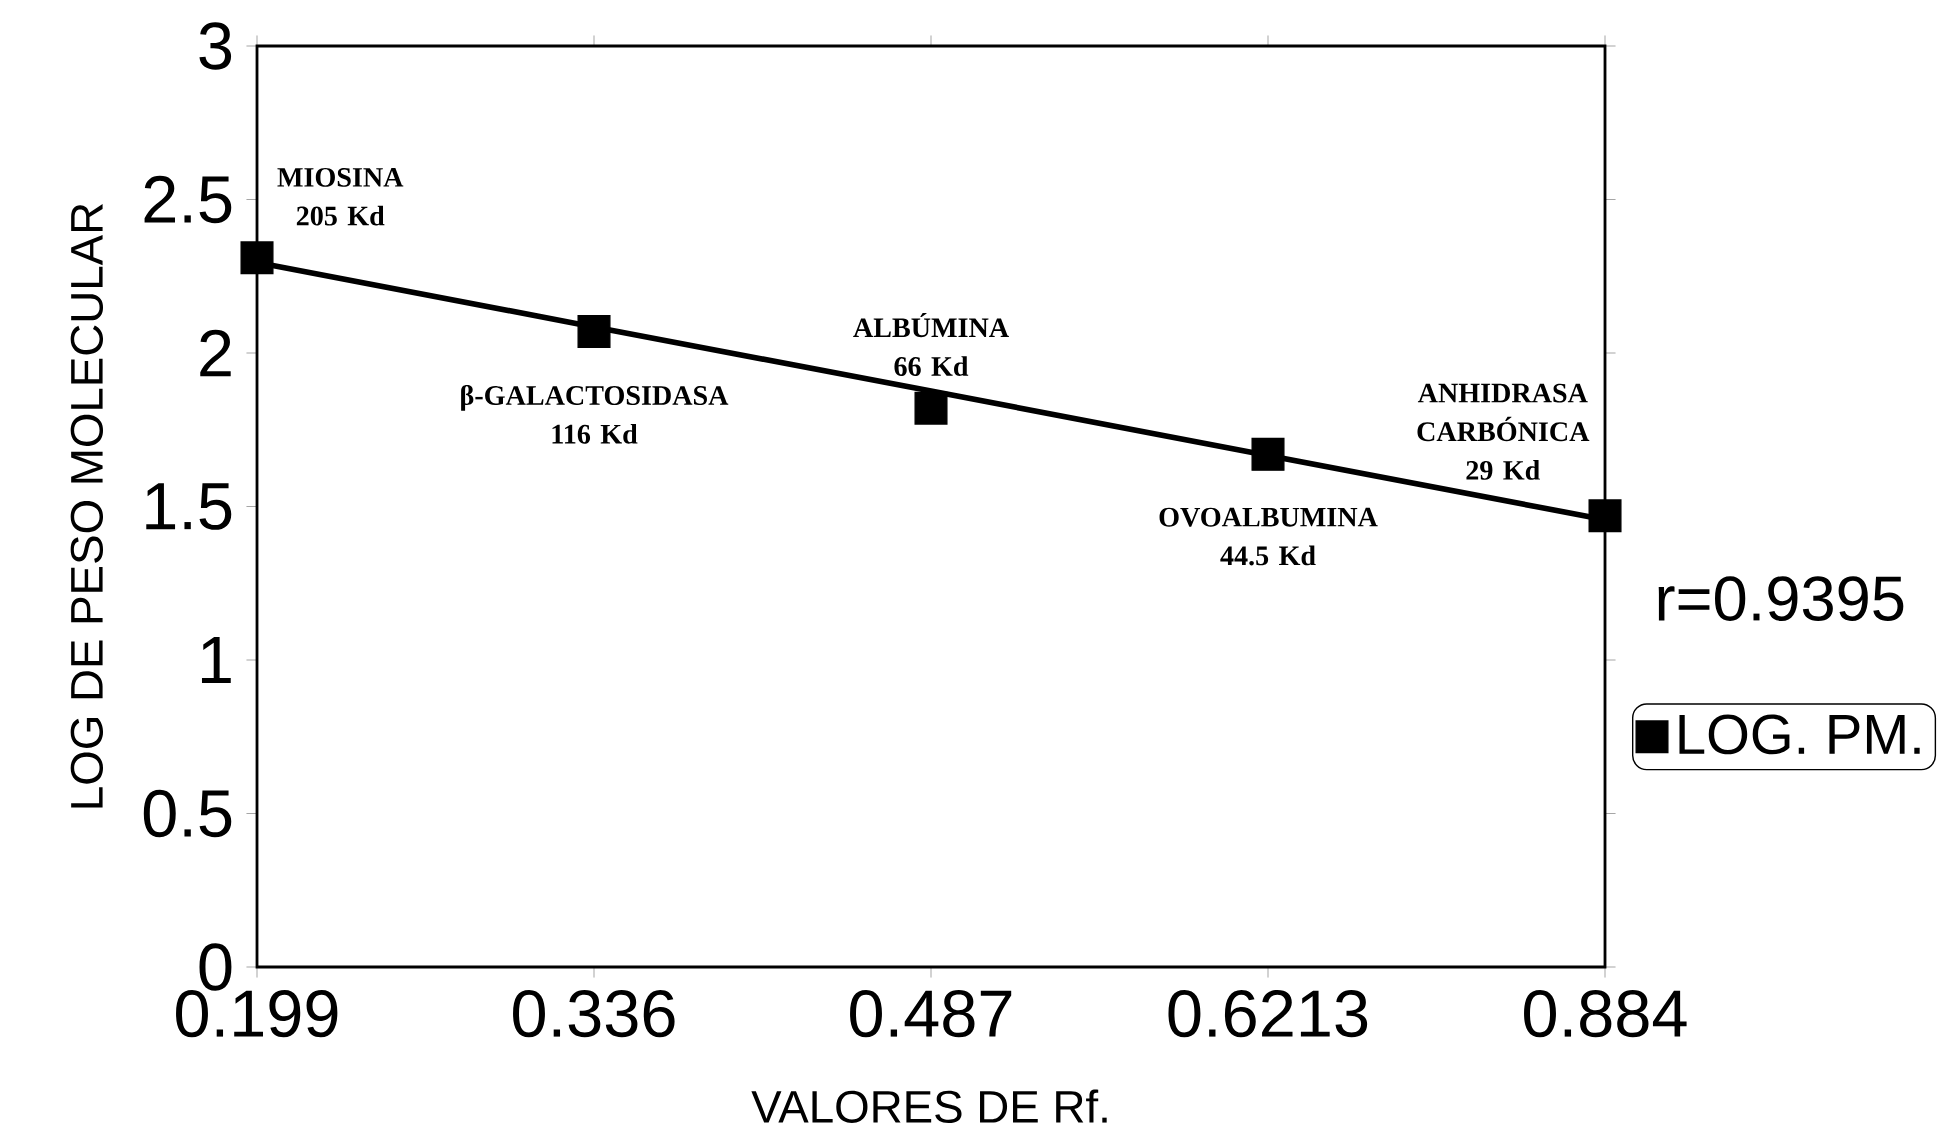 The image size is (1938, 1142). Describe the element at coordinates (1268, 1013) in the screenshot. I see `x-tick-label: 0.6213` at that location.